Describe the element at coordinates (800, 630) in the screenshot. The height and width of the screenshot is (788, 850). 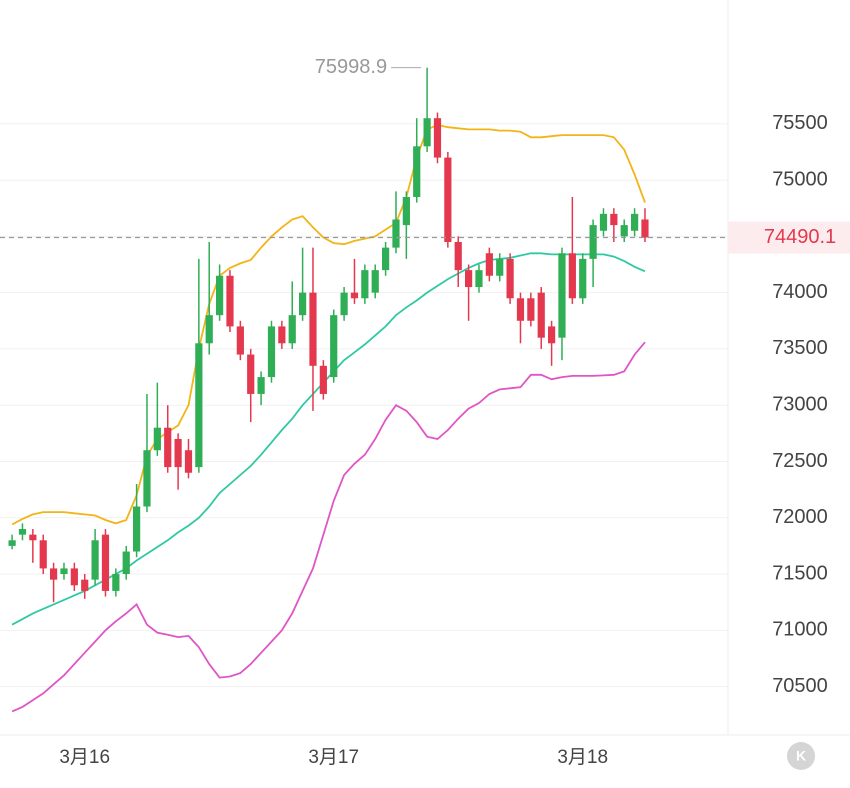
I see `y-tick-label: 71000` at that location.